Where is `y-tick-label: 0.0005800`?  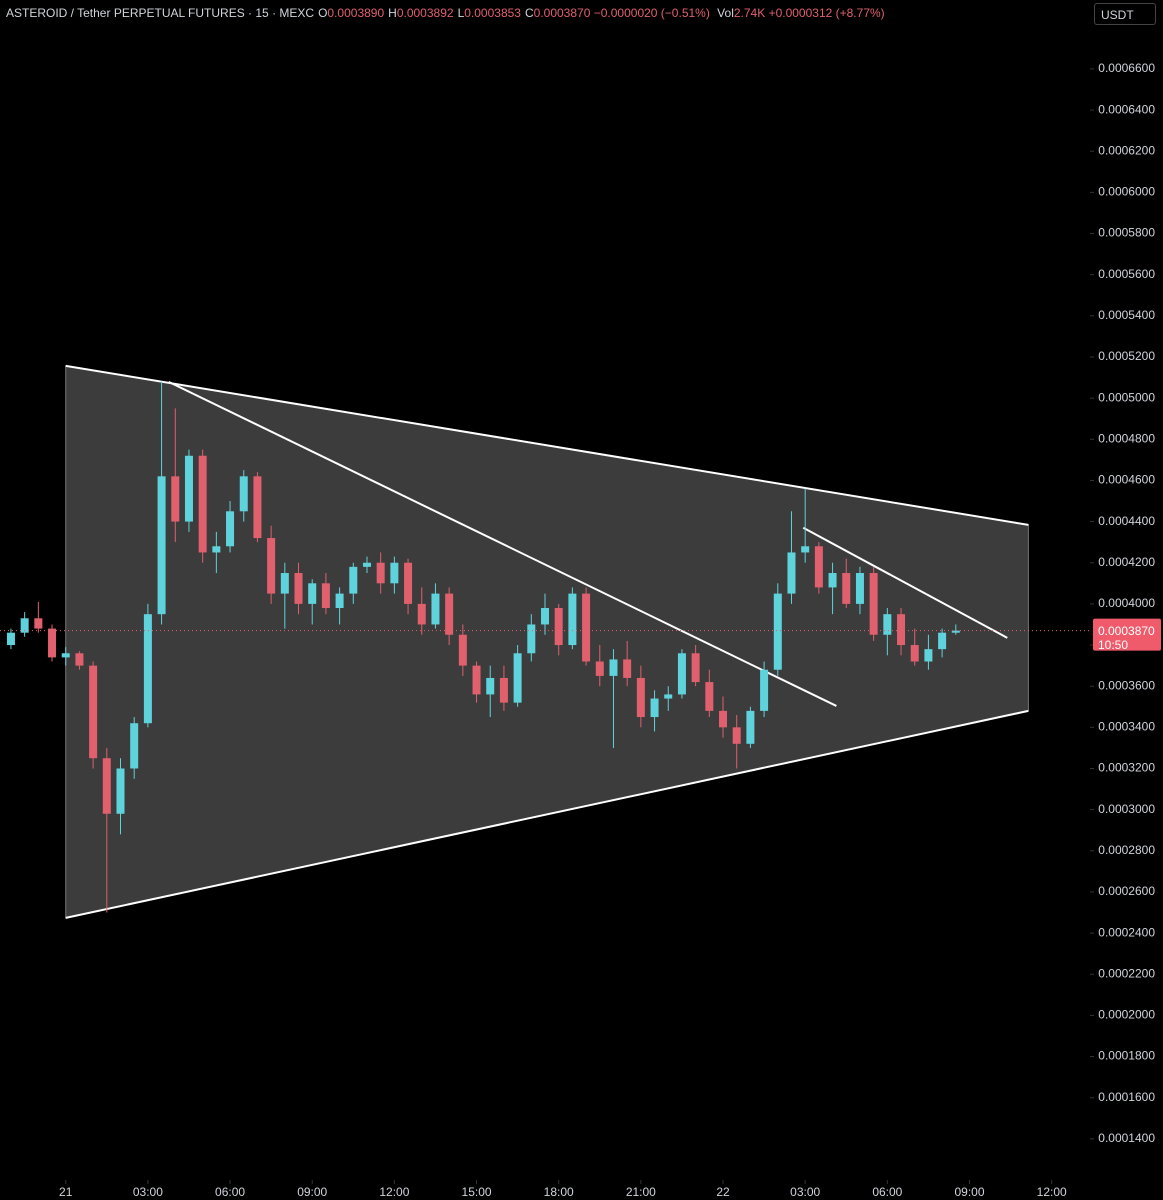
y-tick-label: 0.0005800 is located at coordinates (1126, 233).